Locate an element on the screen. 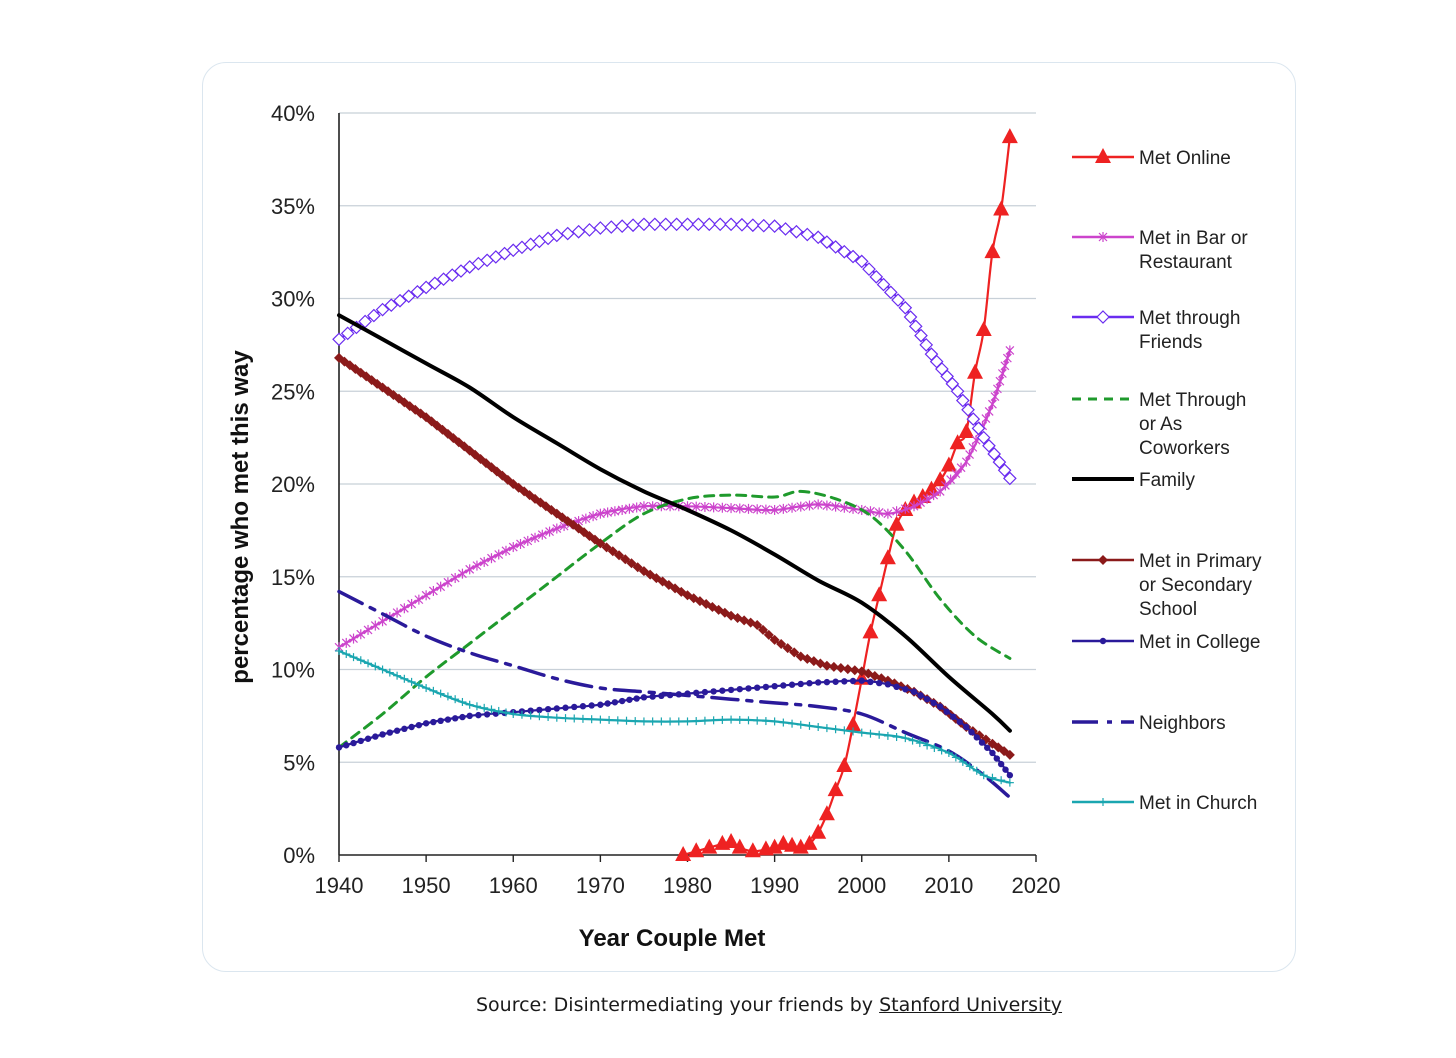 This screenshot has width=1456, height=1058. y-tick-label: 15% is located at coordinates (293, 577).